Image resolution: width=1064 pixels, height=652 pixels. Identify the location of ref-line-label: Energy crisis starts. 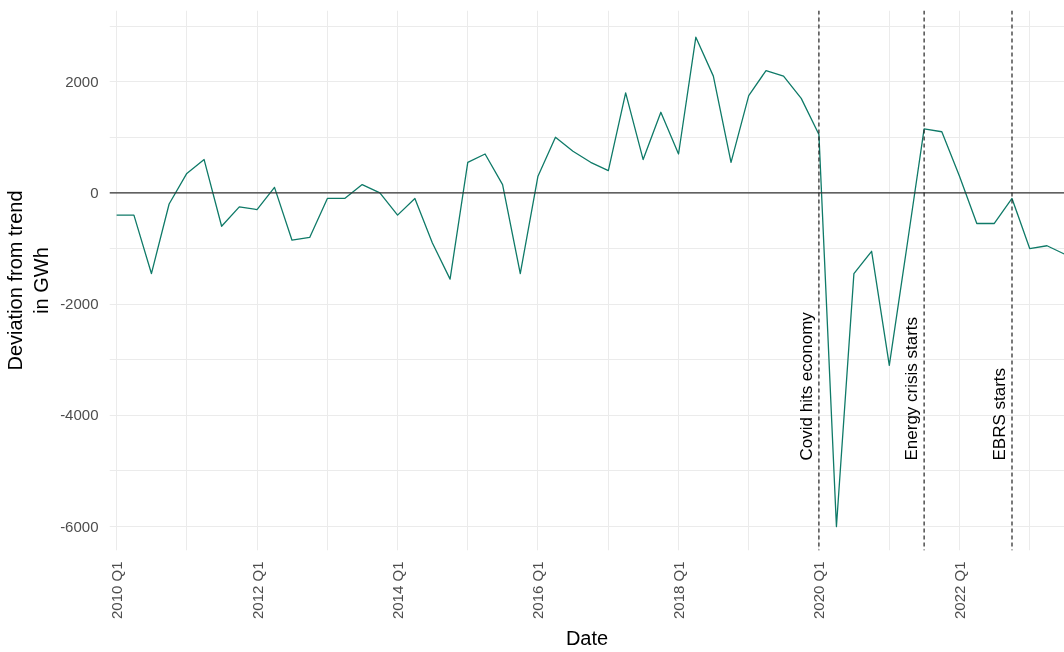
(912, 388).